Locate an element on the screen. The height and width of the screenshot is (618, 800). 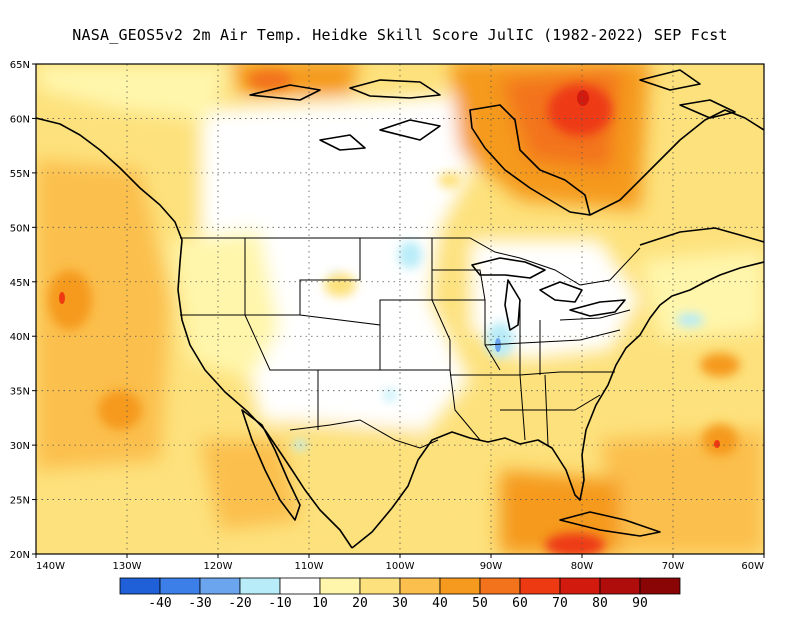
lon-tick-label: 60W is located at coordinates (752, 566).